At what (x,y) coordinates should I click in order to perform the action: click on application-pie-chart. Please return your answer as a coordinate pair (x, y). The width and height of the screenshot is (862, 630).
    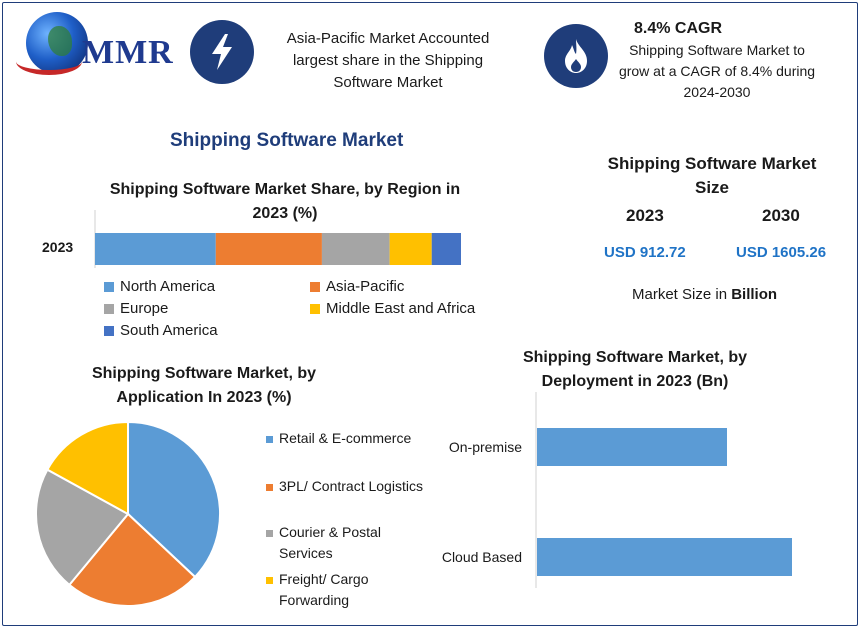
    Looking at the image, I should click on (128, 513).